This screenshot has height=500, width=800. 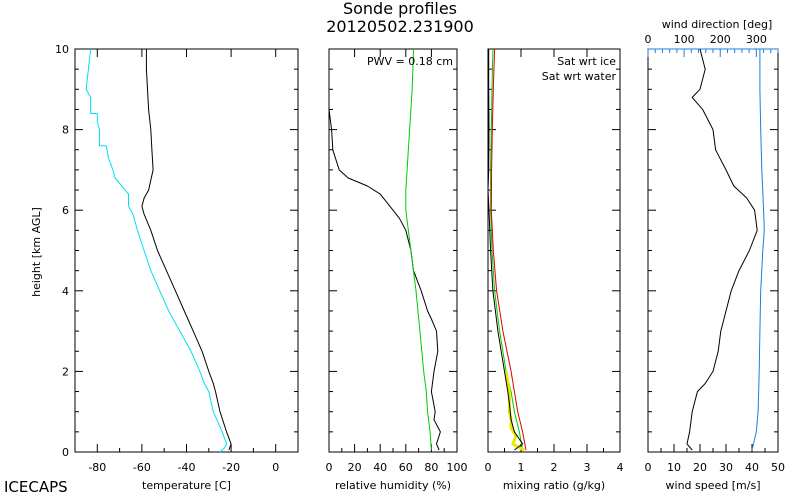 What do you see at coordinates (186, 485) in the screenshot?
I see `x-axis-label: temperature [C]` at bounding box center [186, 485].